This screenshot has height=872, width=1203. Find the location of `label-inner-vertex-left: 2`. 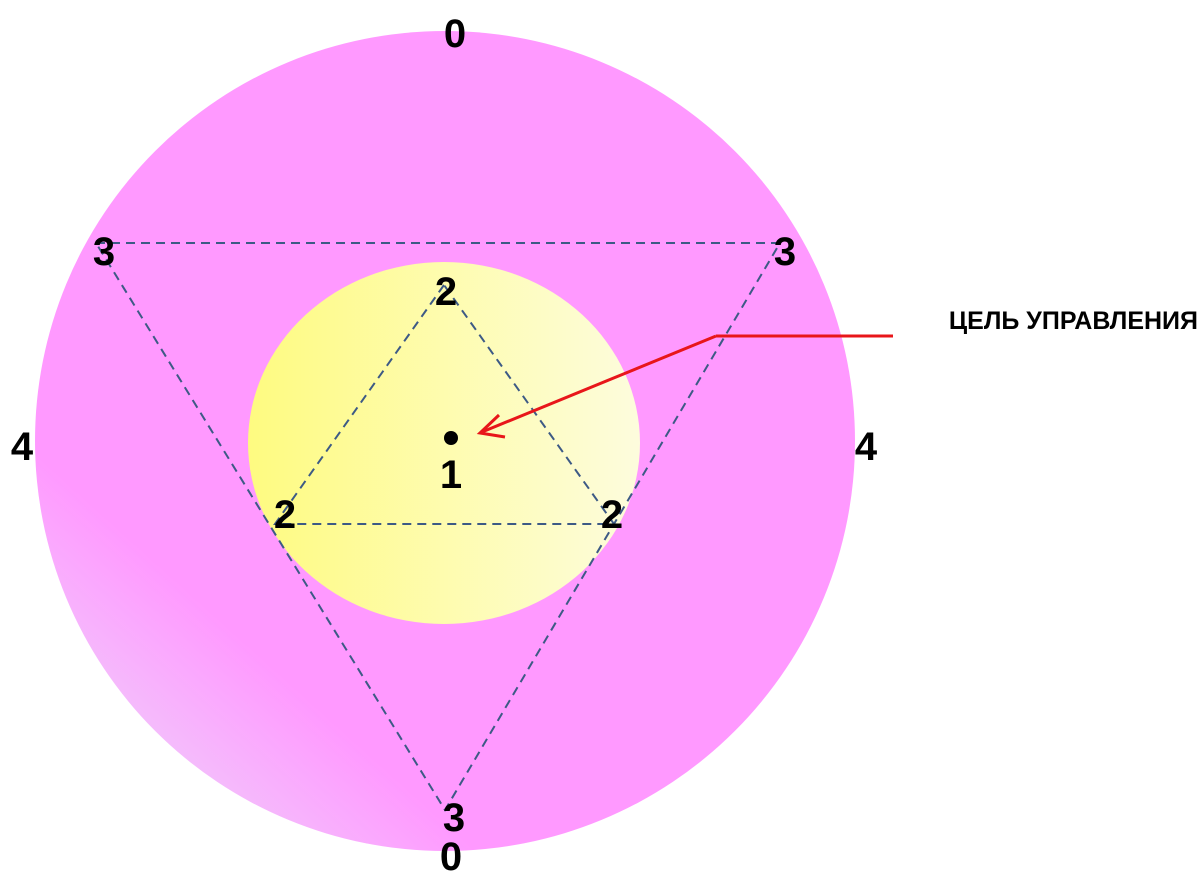

label-inner-vertex-left: 2 is located at coordinates (285, 515).